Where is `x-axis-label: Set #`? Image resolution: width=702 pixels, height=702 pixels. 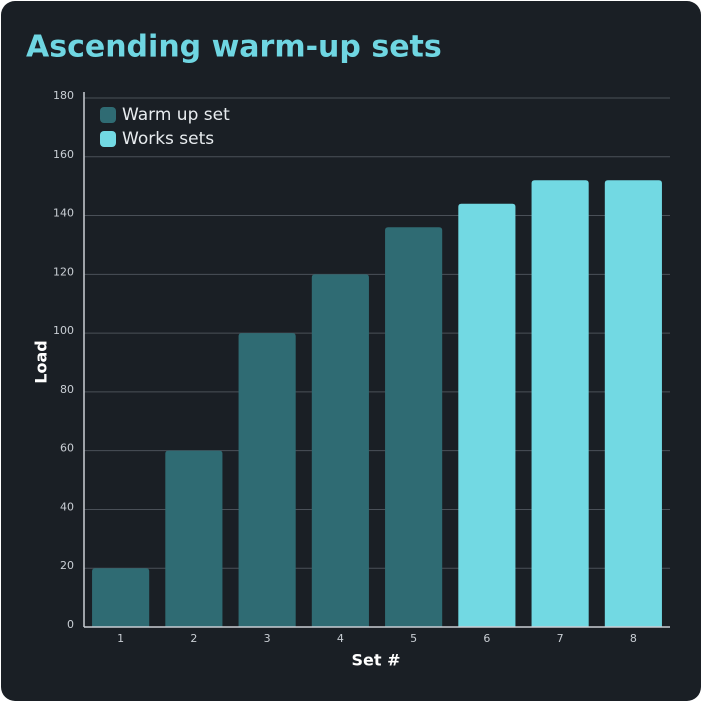
x-axis-label: Set # is located at coordinates (376, 660).